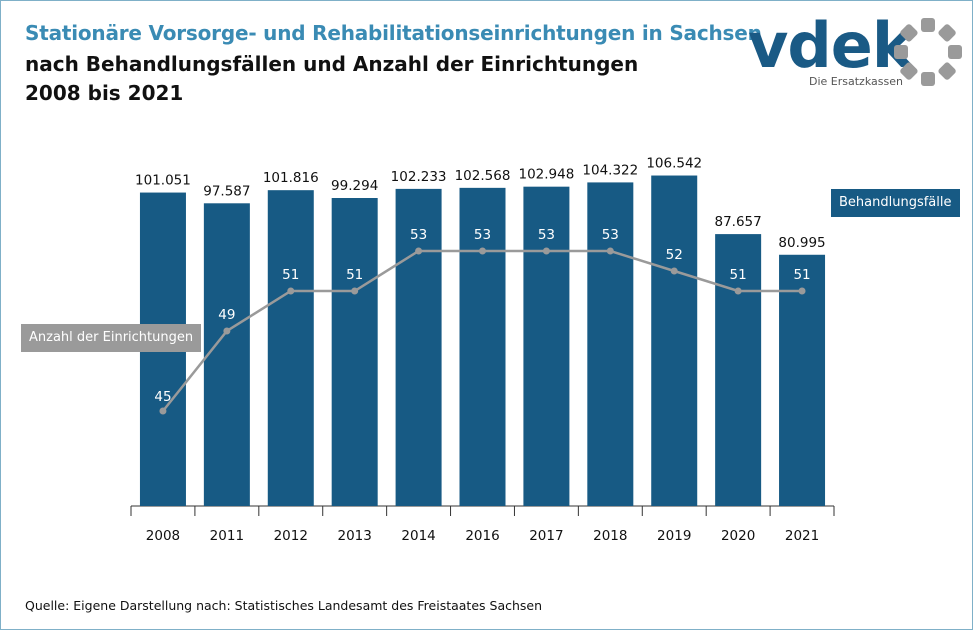  What do you see at coordinates (738, 222) in the screenshot?
I see `bar-value-label: 87.657` at bounding box center [738, 222].